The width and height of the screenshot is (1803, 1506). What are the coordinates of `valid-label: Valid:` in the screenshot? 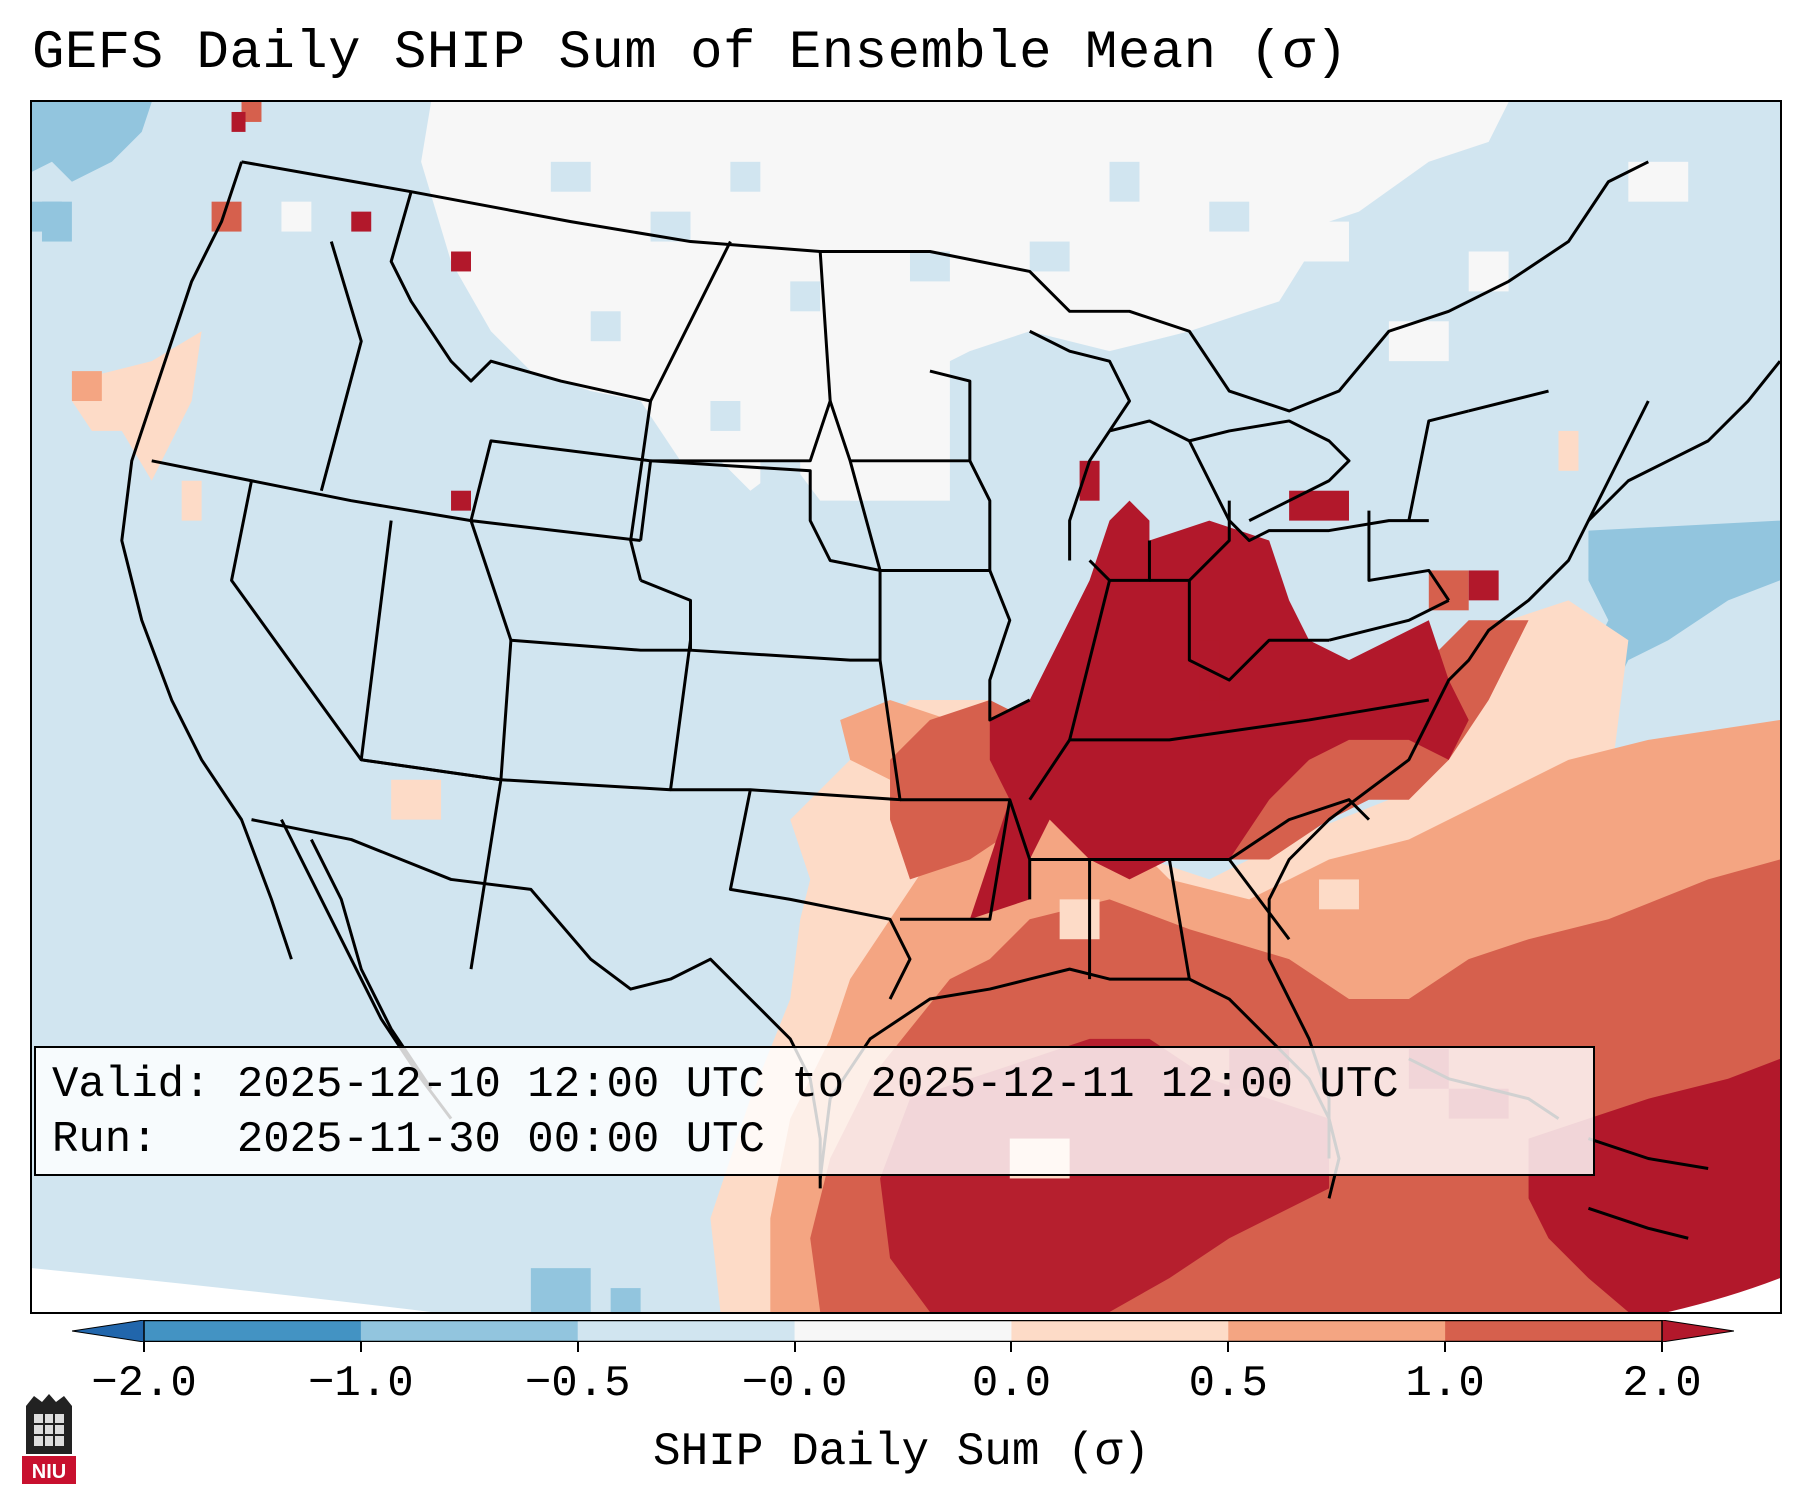 It's located at (131, 1085).